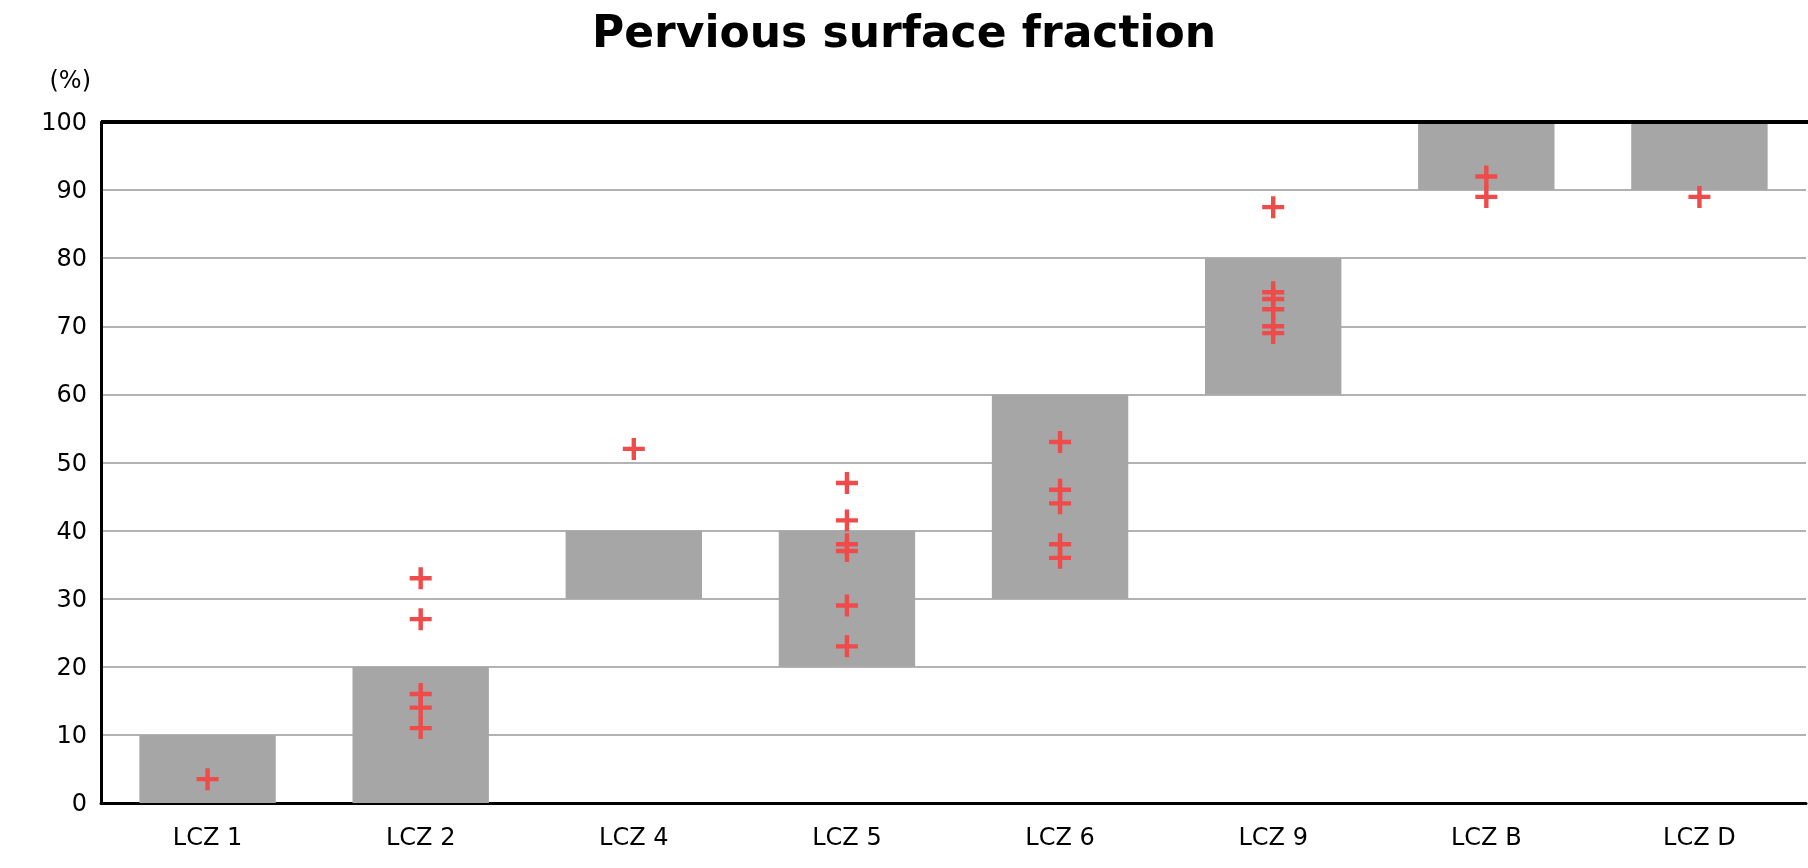  What do you see at coordinates (1273, 837) in the screenshot?
I see `x-tick-label: LCZ 9` at bounding box center [1273, 837].